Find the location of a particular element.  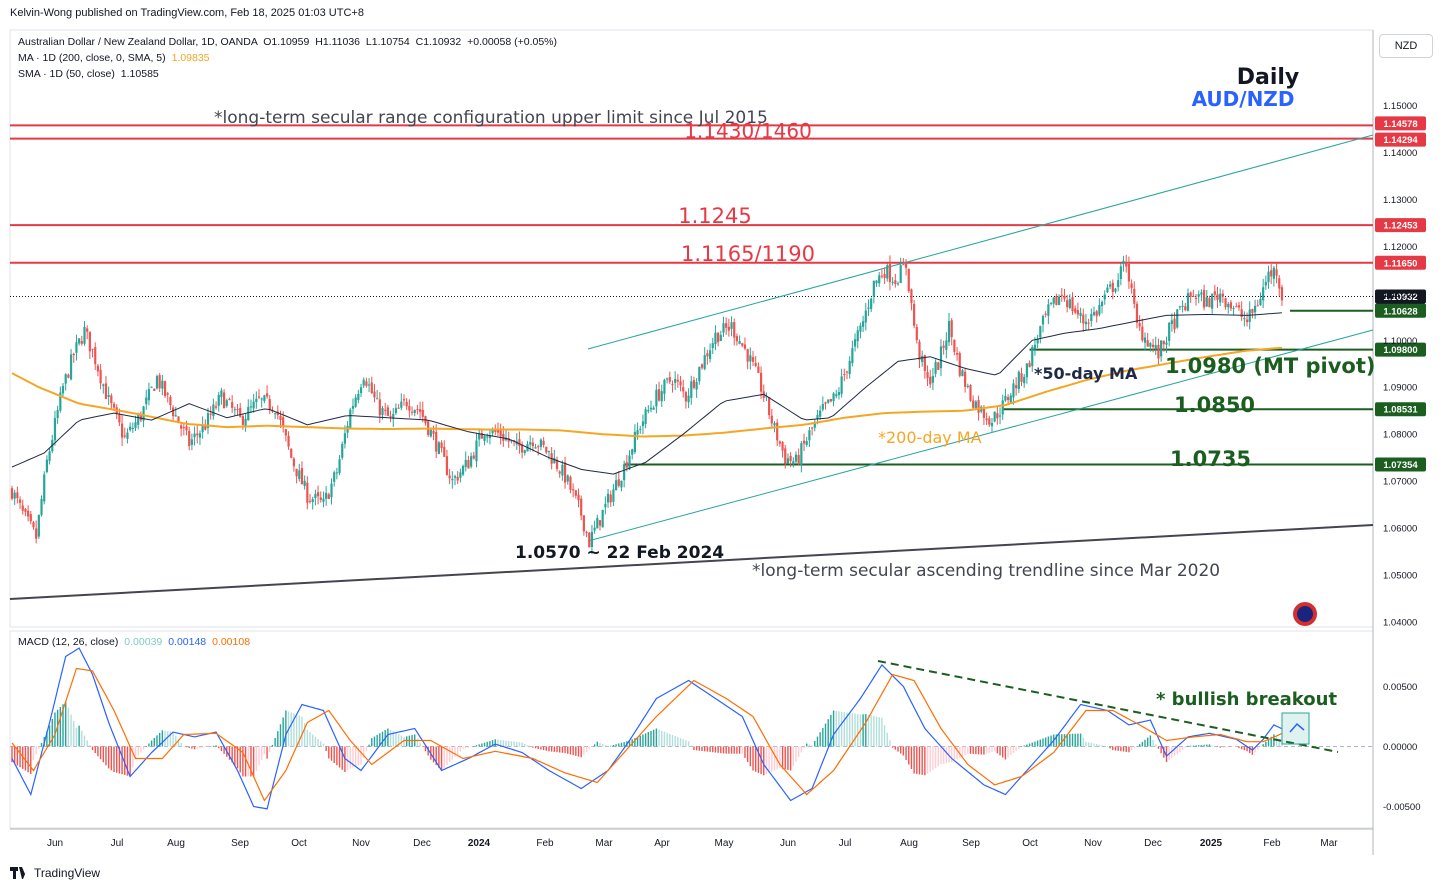

price-badge-label: 1.14294 is located at coordinates (1400, 140).